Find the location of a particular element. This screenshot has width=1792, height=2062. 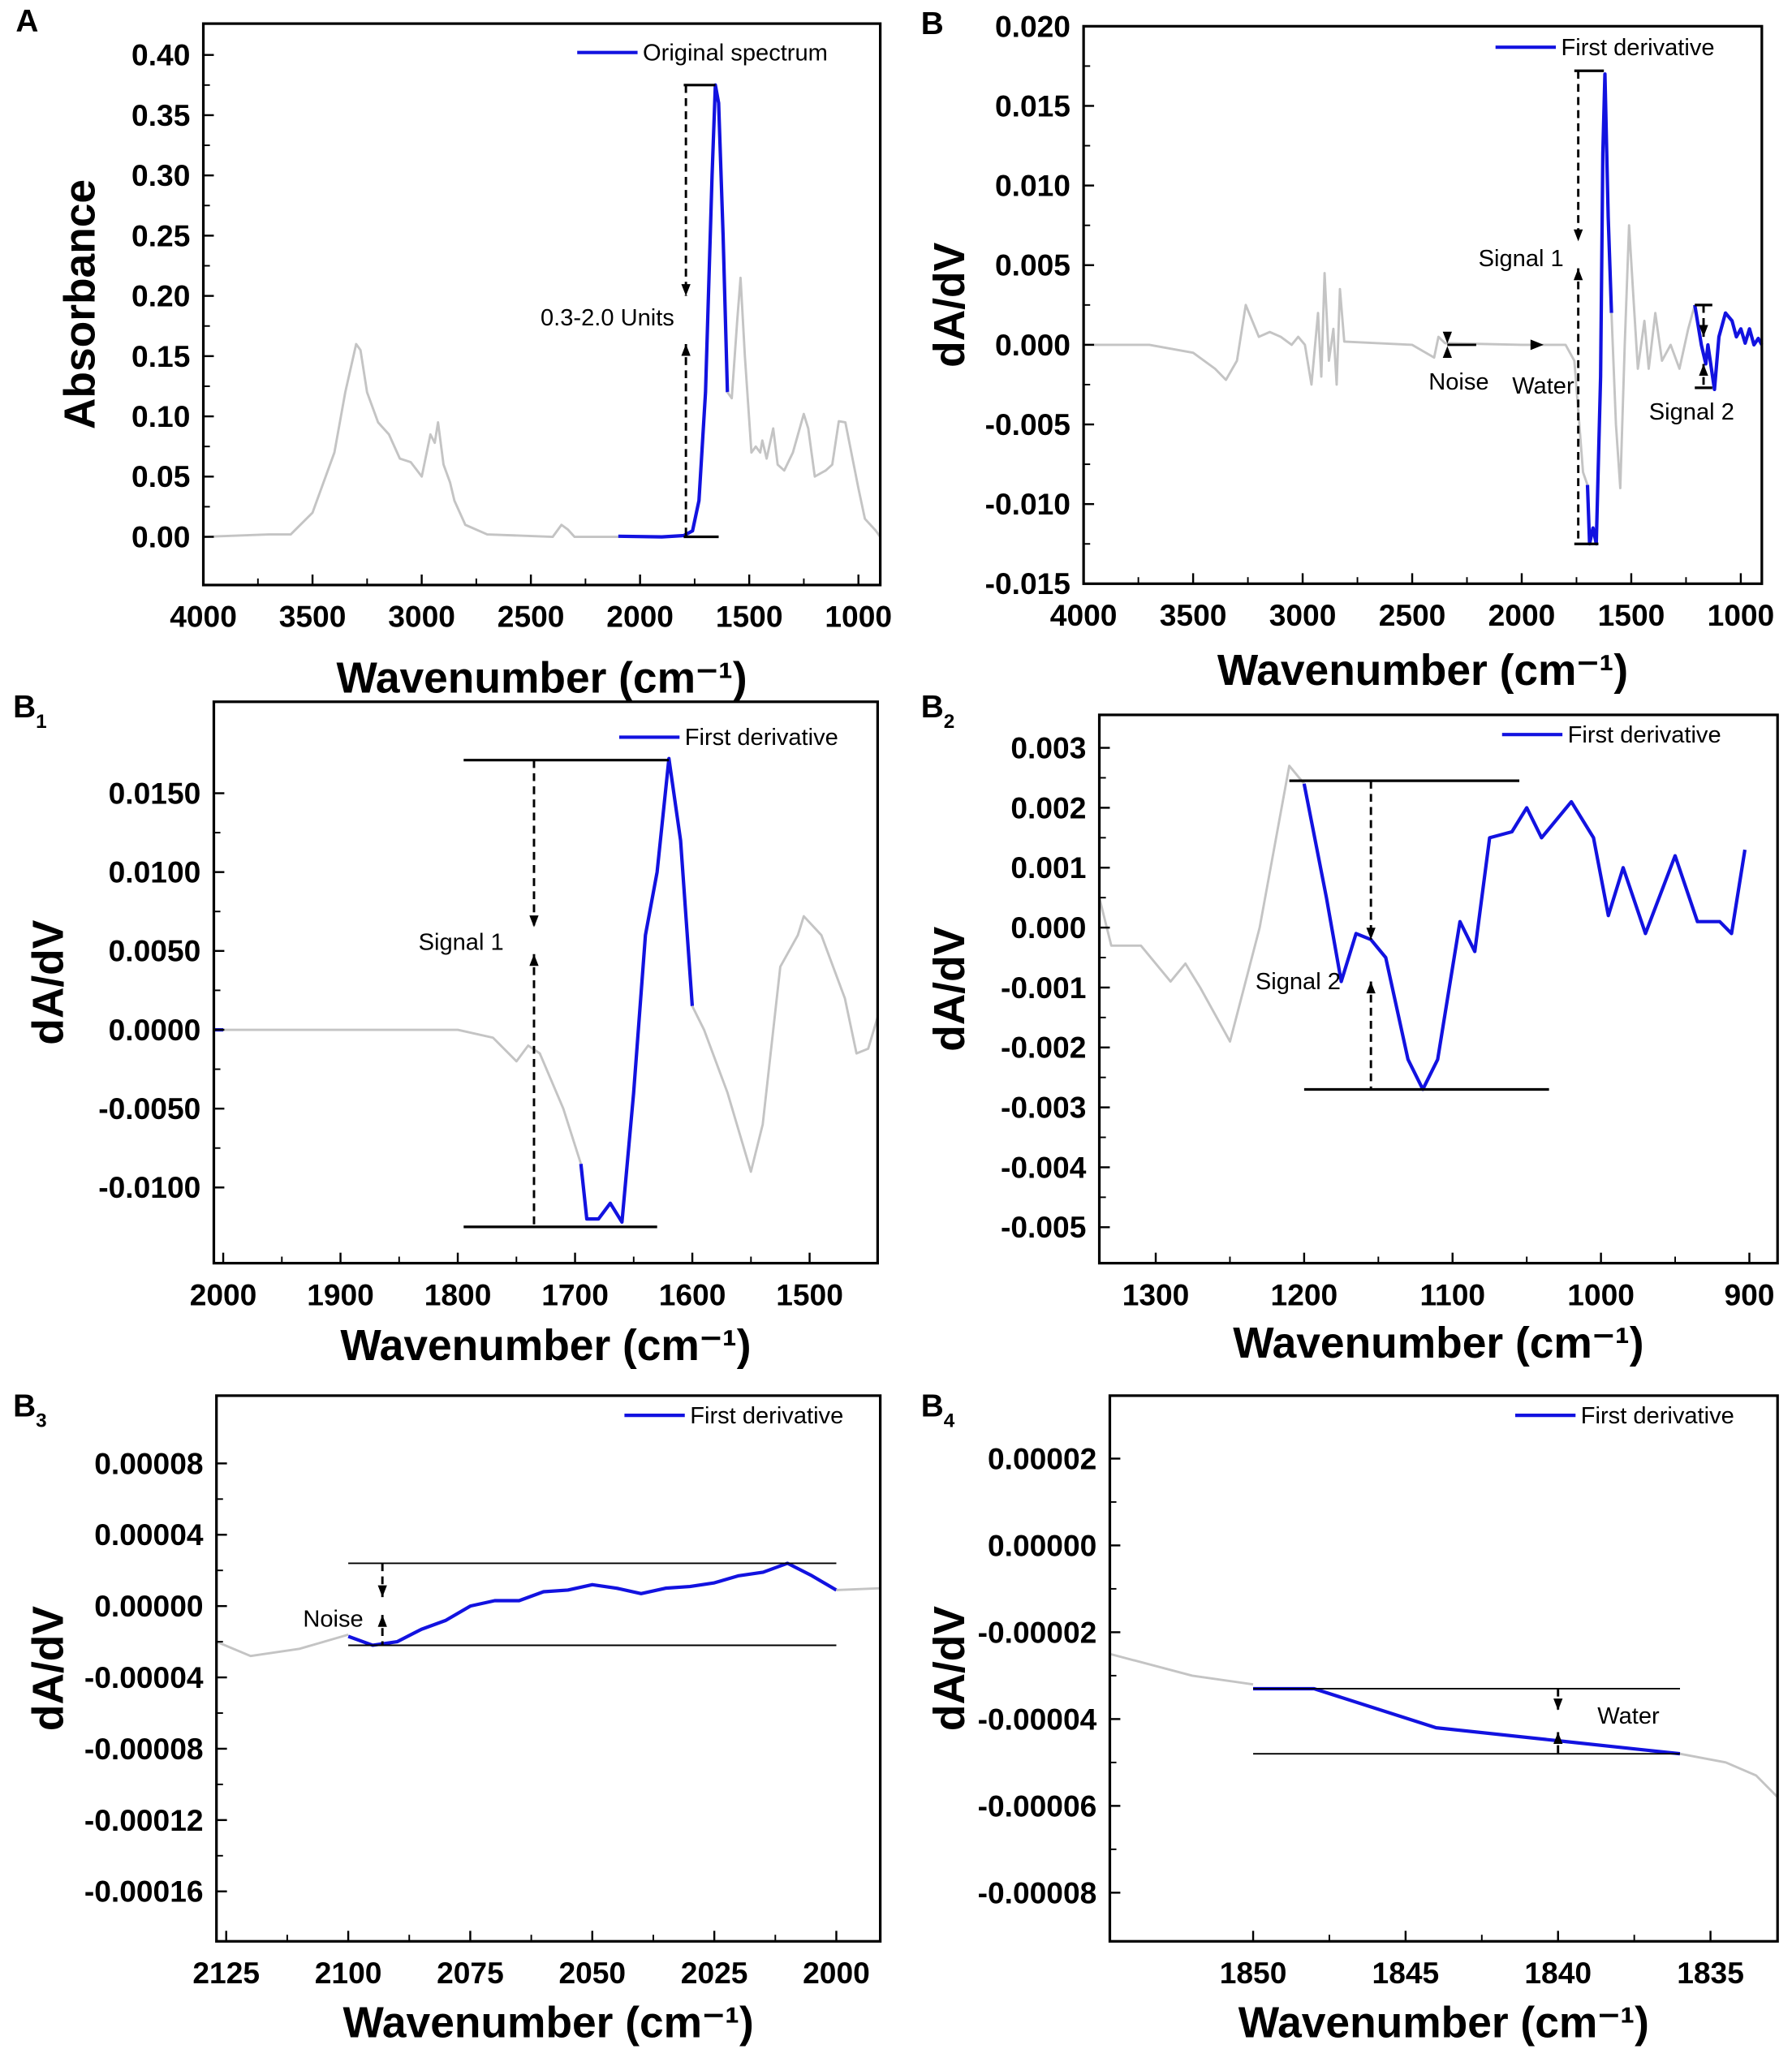

y-tick-label: -0.010 is located at coordinates (1028, 504).